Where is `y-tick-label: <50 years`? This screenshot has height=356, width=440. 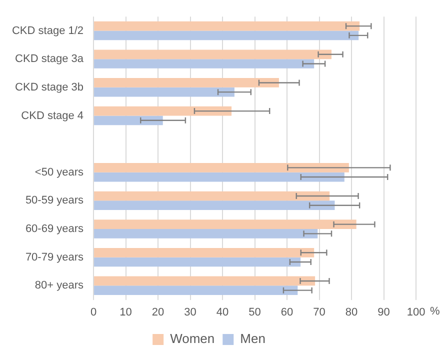 y-tick-label: <50 years is located at coordinates (59, 172).